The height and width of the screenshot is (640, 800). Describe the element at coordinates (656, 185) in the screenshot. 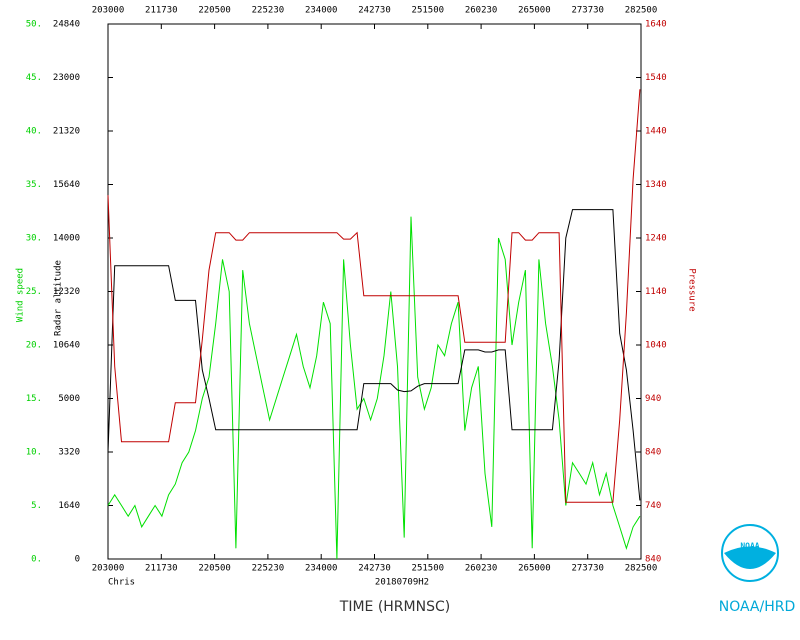

I see `y2-tick-label: 1340` at that location.